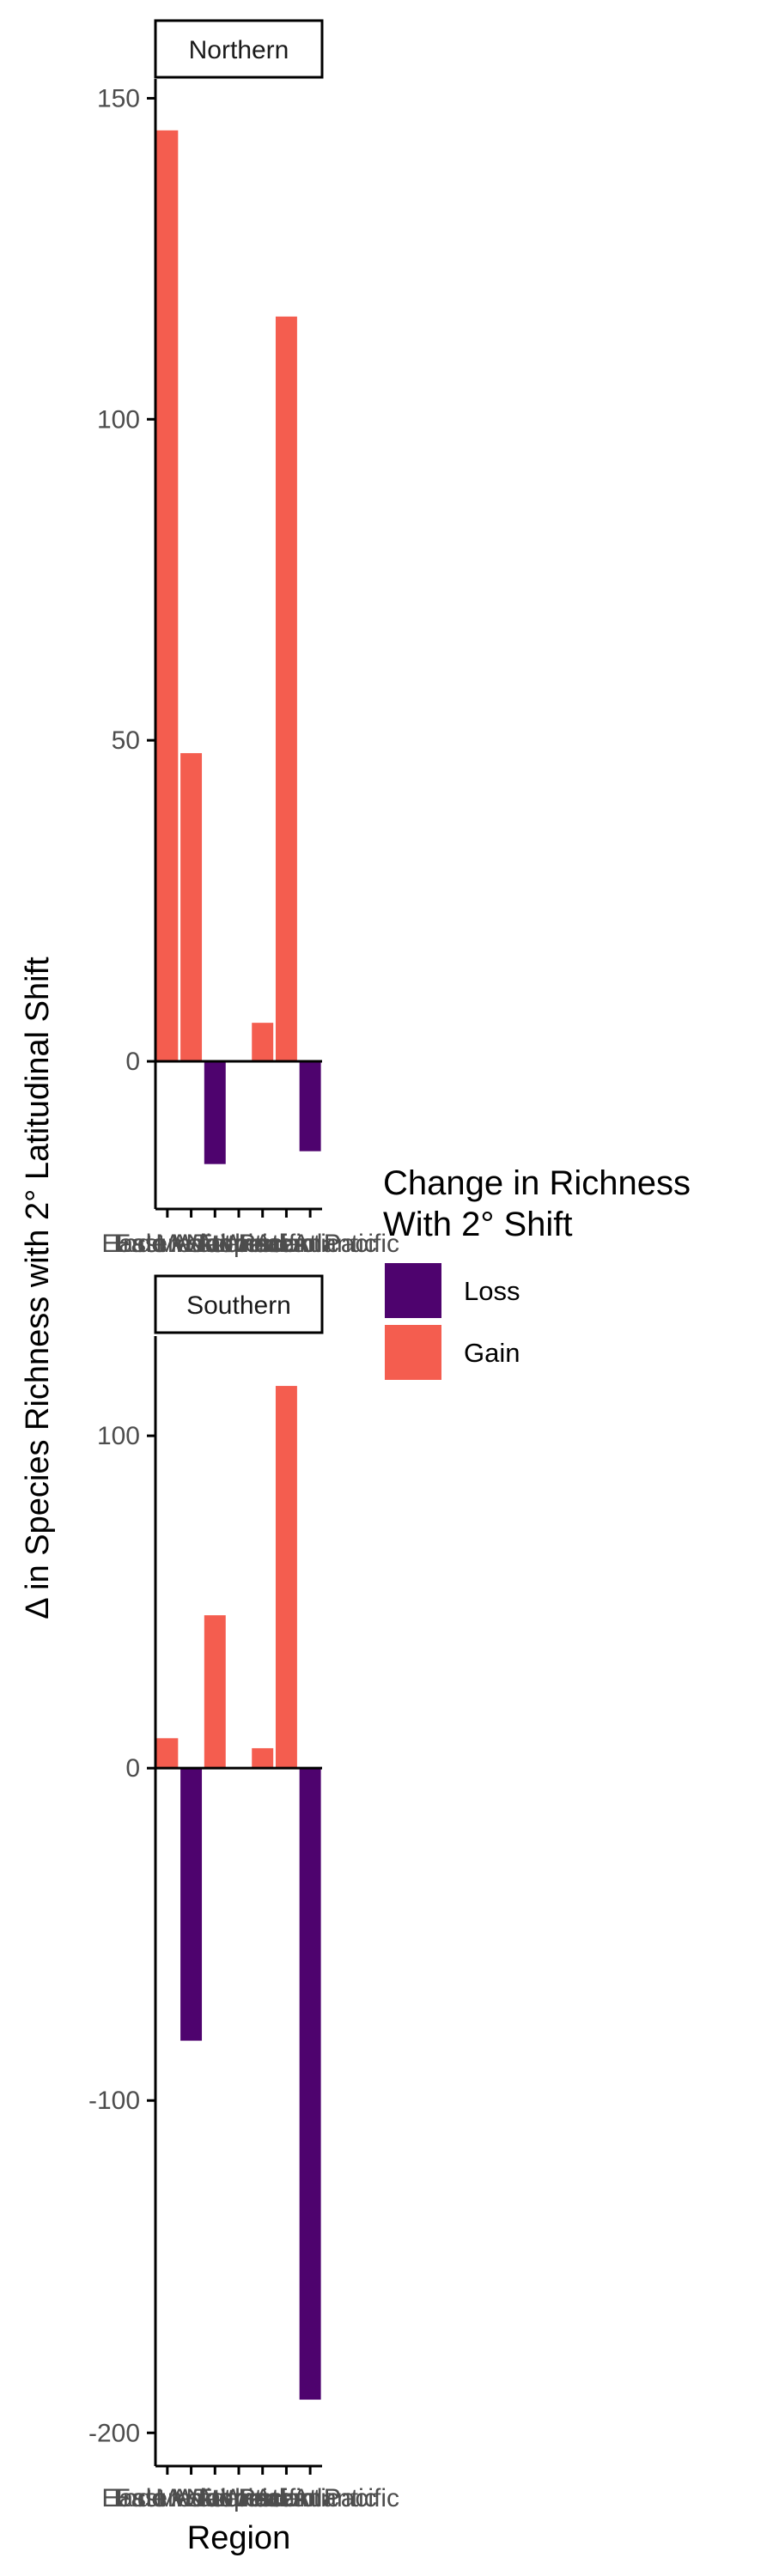 The image size is (773, 2576). I want to click on bar-southern-east-asia, so click(167, 1753).